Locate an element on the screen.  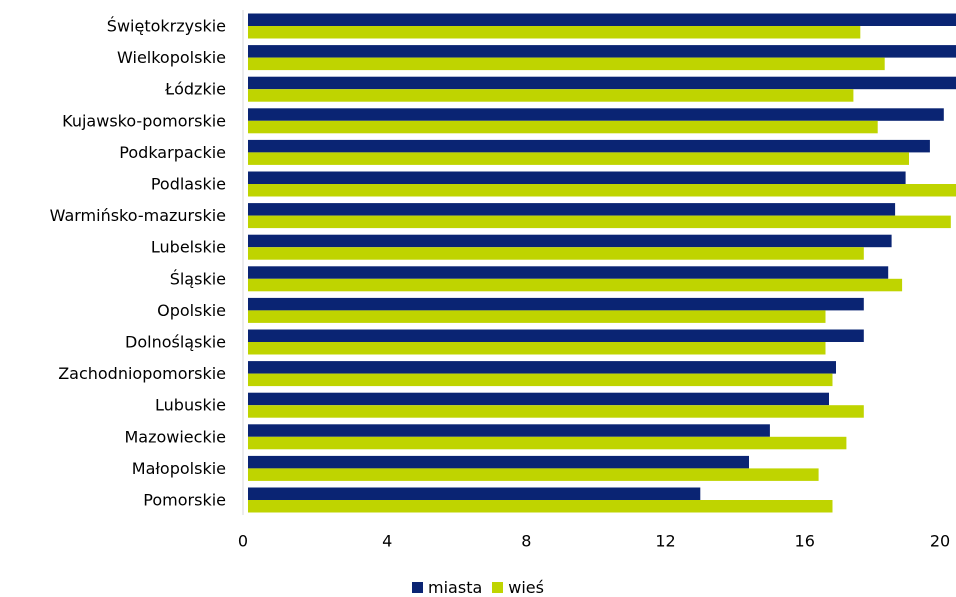
category-label: Dolnośląskie is located at coordinates (175, 342).